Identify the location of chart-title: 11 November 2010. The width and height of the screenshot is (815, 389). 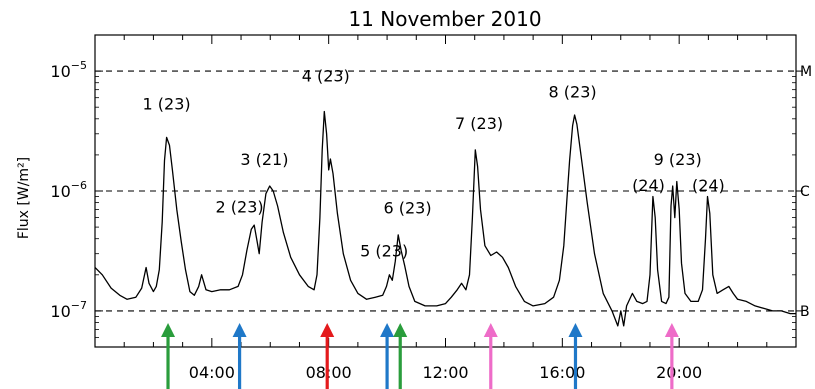
(444, 19).